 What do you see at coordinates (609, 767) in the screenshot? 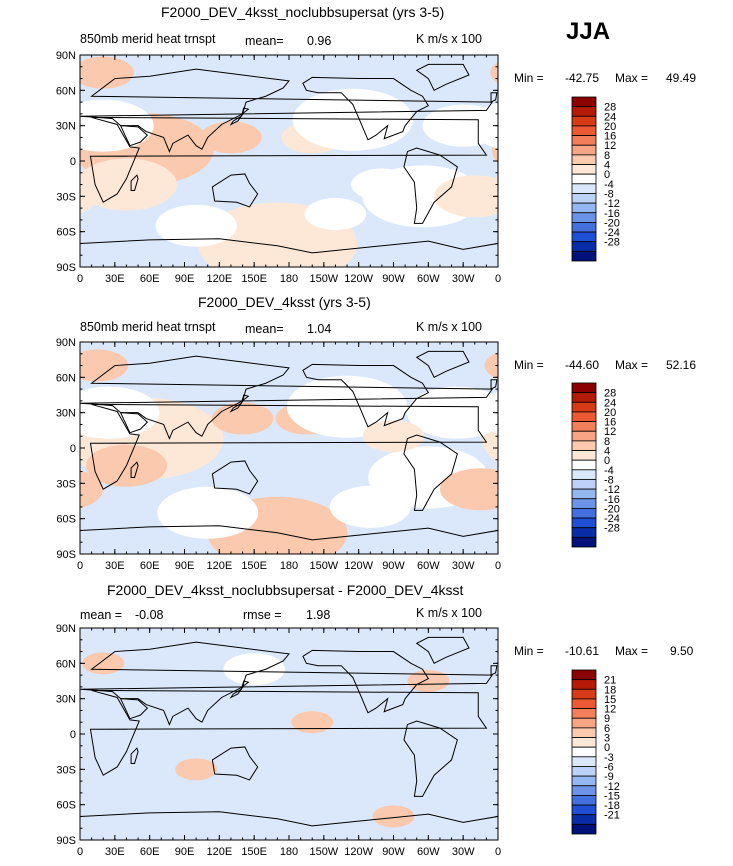
I see `colorbar-label: -6` at bounding box center [609, 767].